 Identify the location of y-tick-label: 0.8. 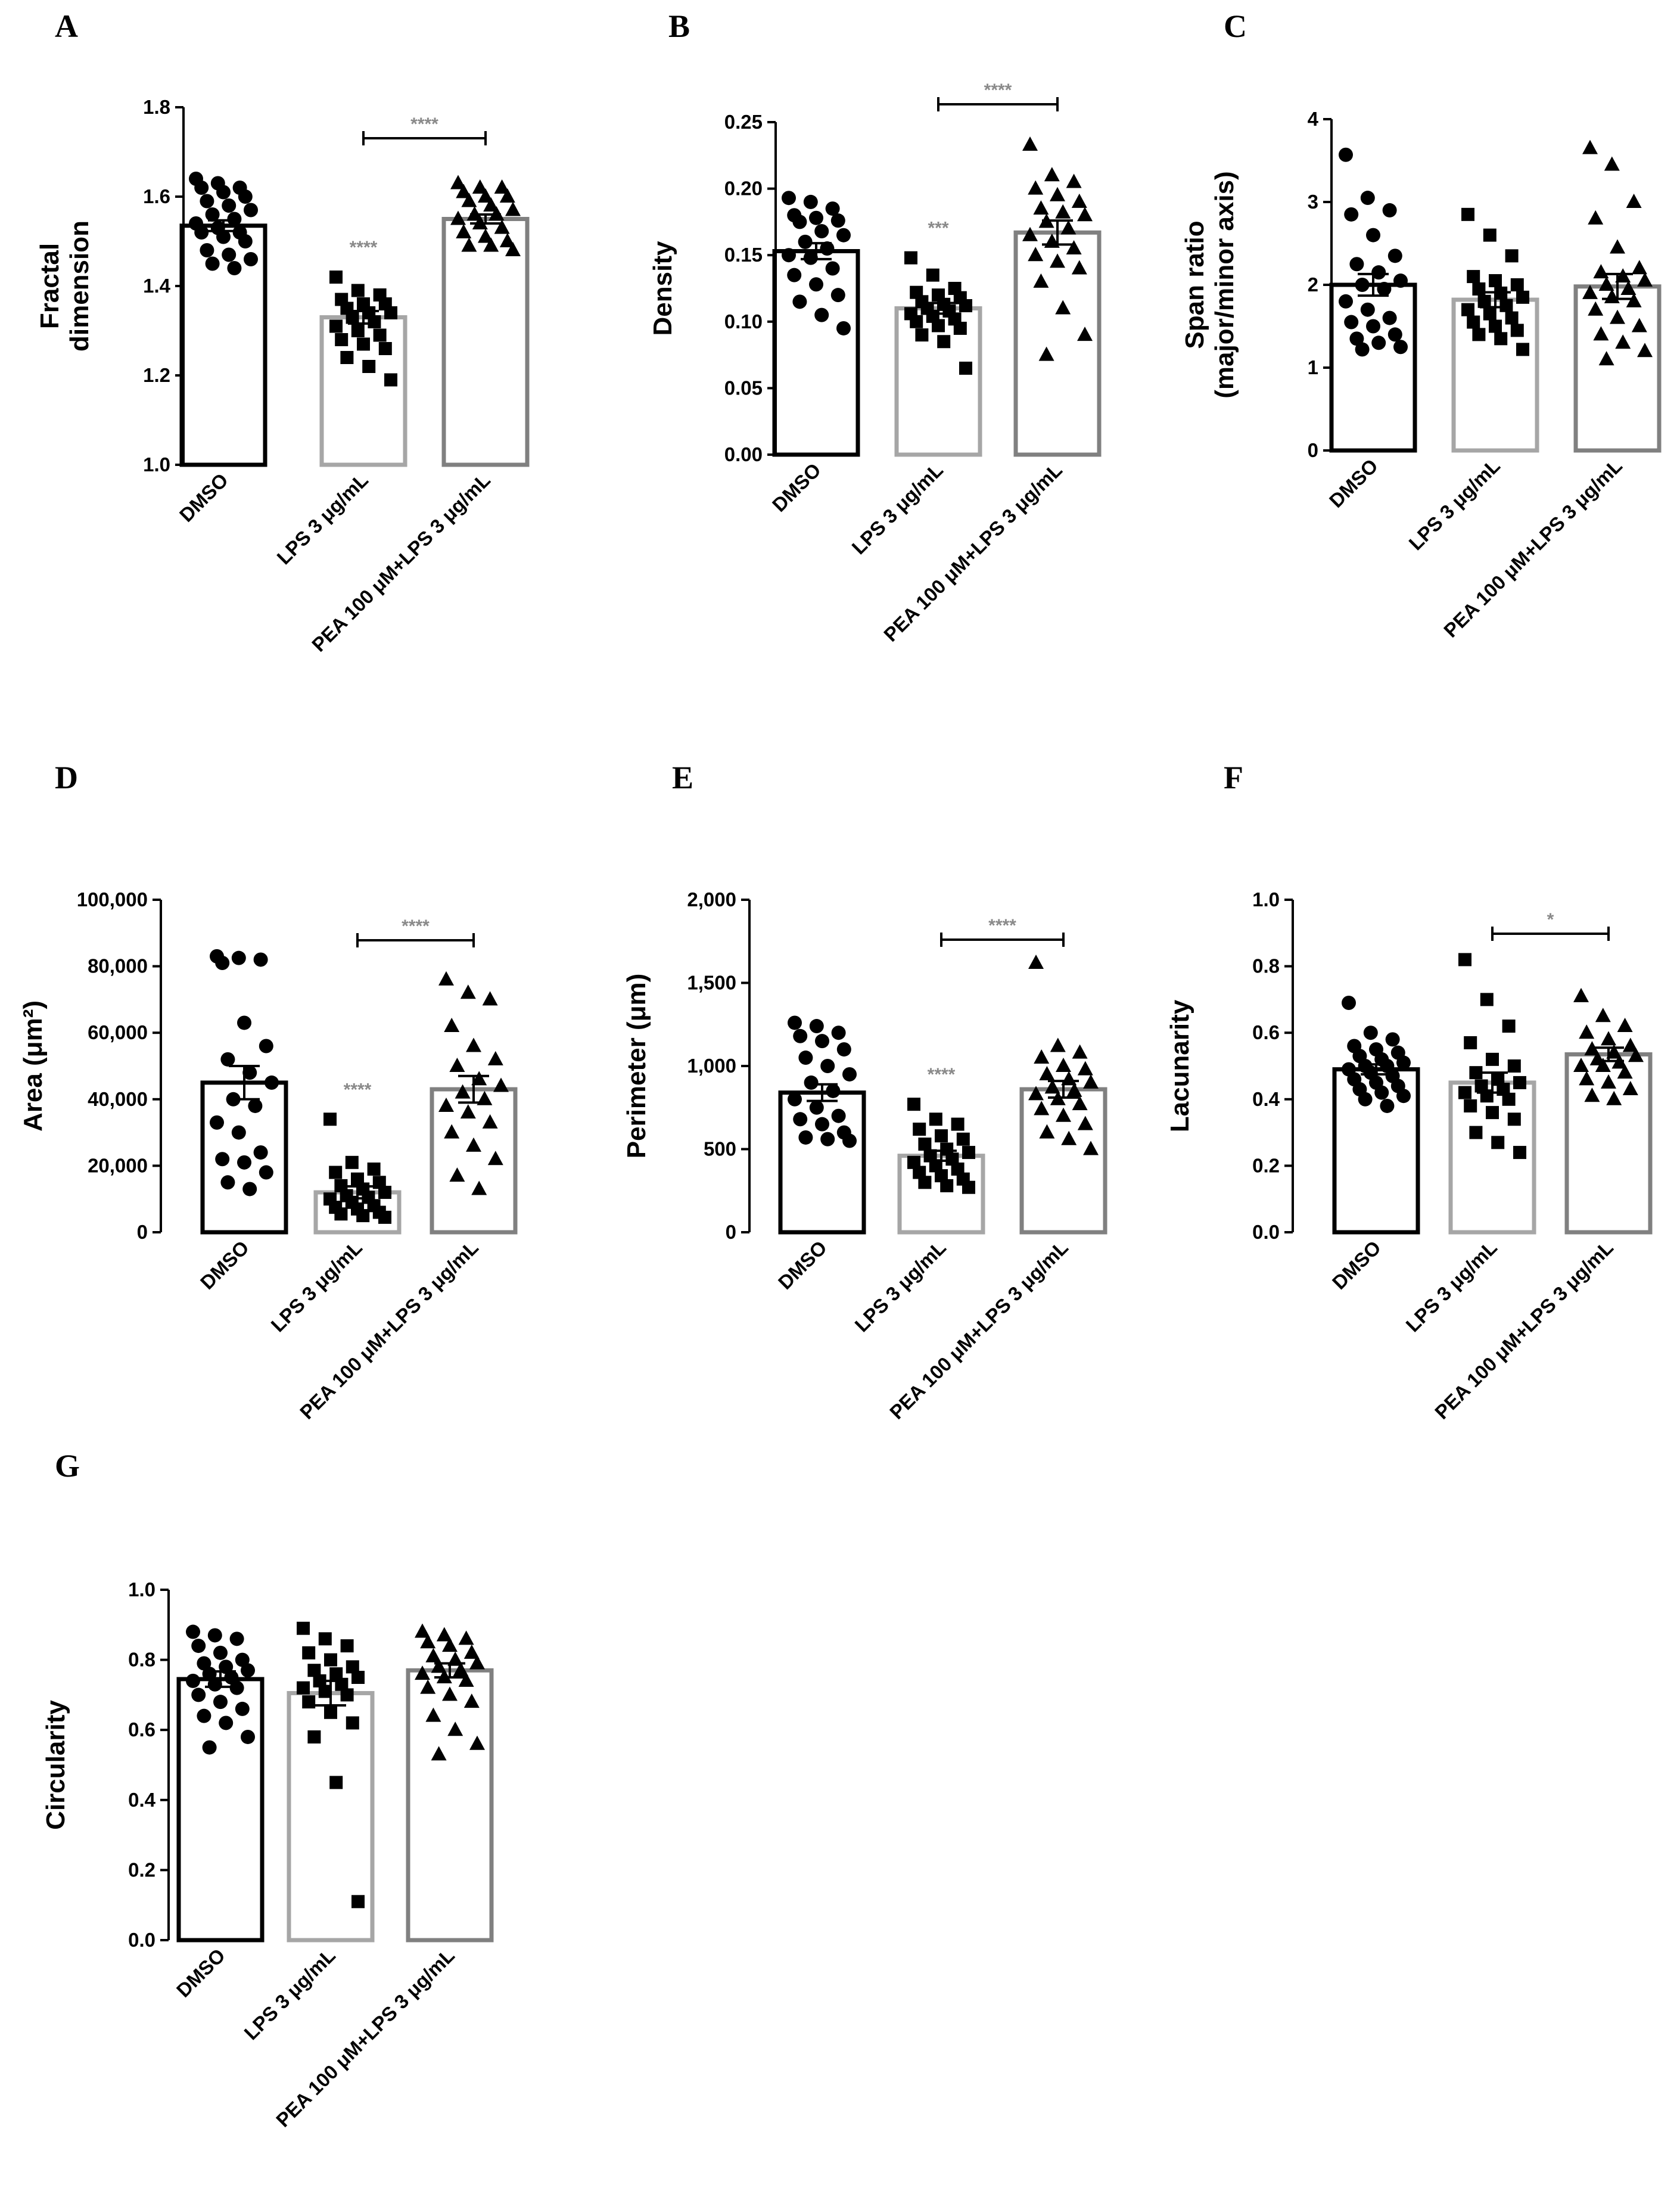
(141, 1660).